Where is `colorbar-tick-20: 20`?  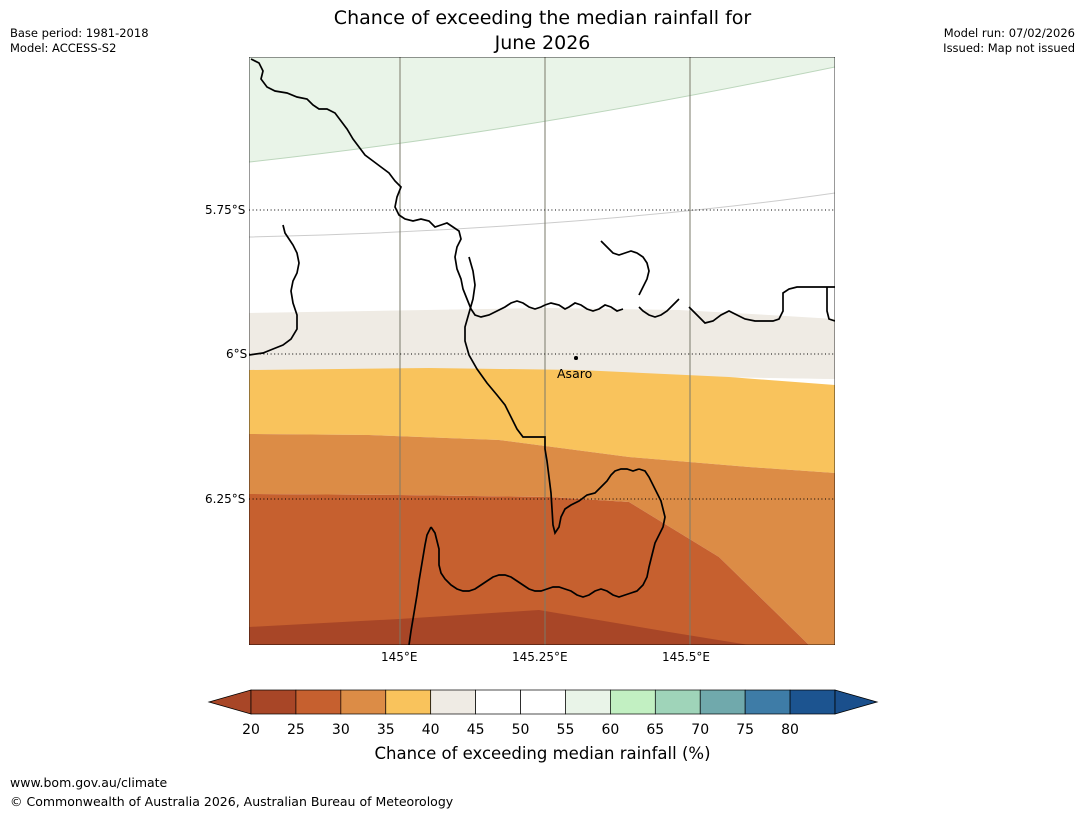
colorbar-tick-20: 20 is located at coordinates (251, 730).